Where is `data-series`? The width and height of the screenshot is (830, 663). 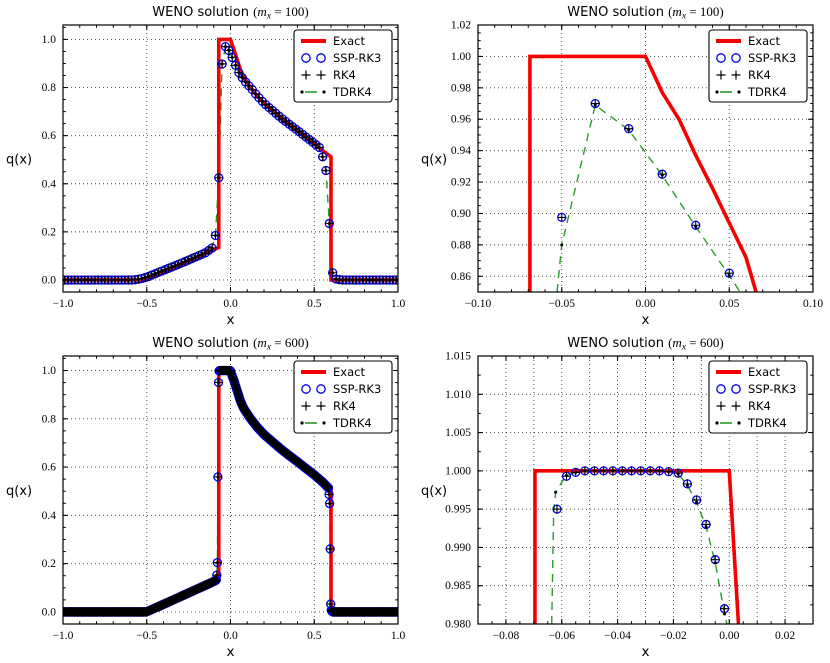
data-series is located at coordinates (637, 545).